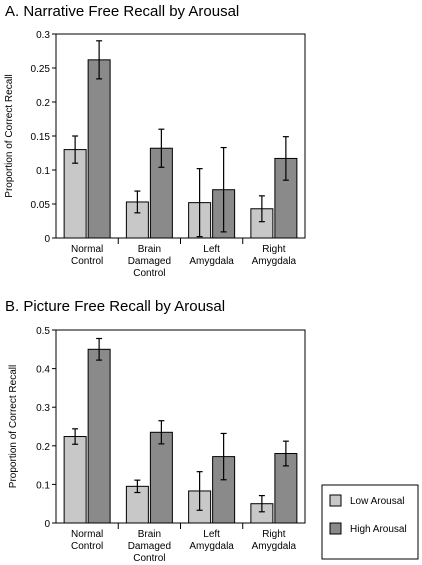  What do you see at coordinates (41, 69) in the screenshot?
I see `y-tick-label: 0.25` at bounding box center [41, 69].